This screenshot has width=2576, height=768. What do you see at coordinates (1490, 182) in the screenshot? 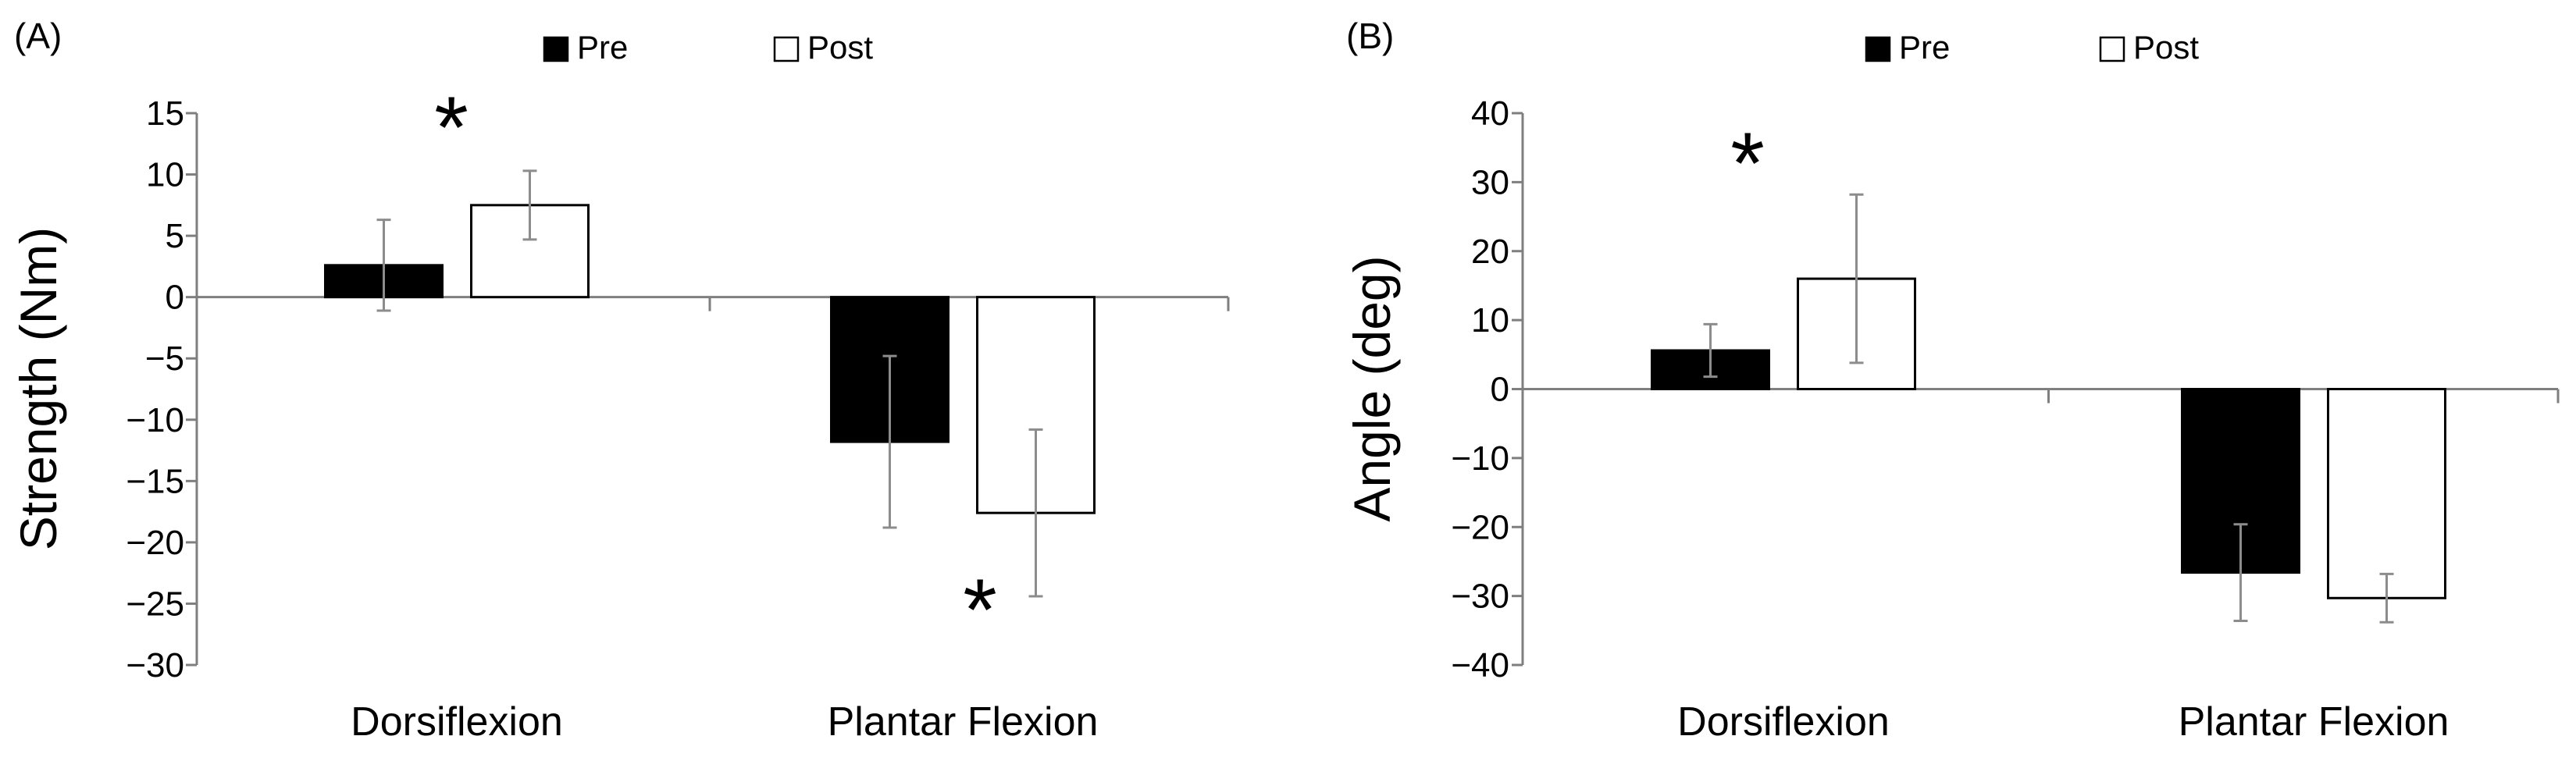
I see `y-tick-label: 30` at bounding box center [1490, 182].